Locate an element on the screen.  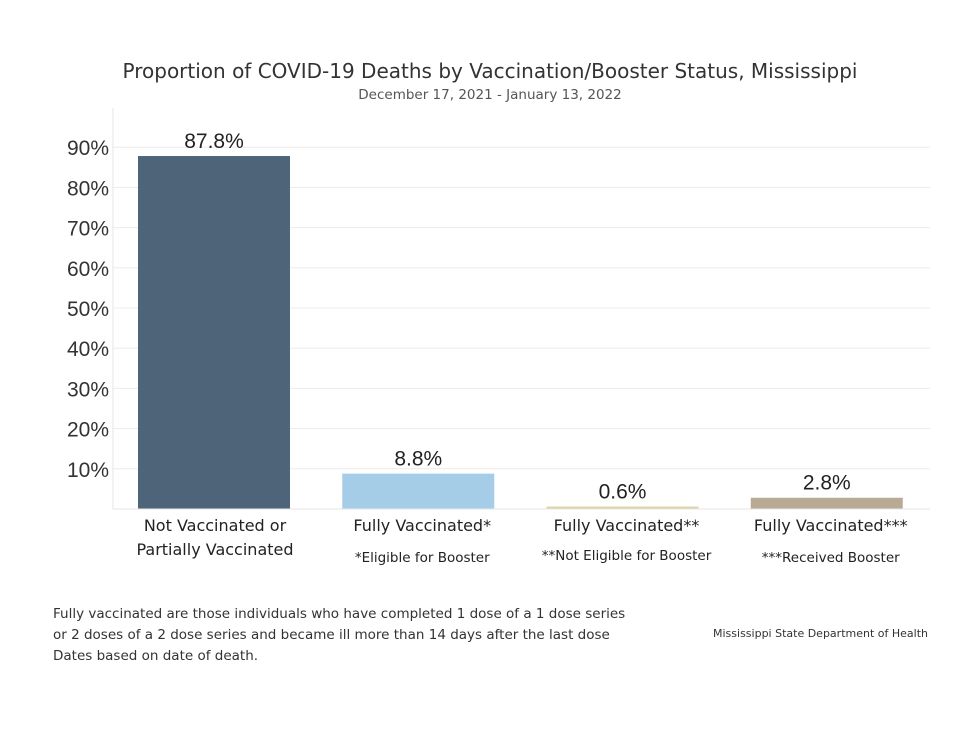
y-tick-label: 60% is located at coordinates (88, 269).